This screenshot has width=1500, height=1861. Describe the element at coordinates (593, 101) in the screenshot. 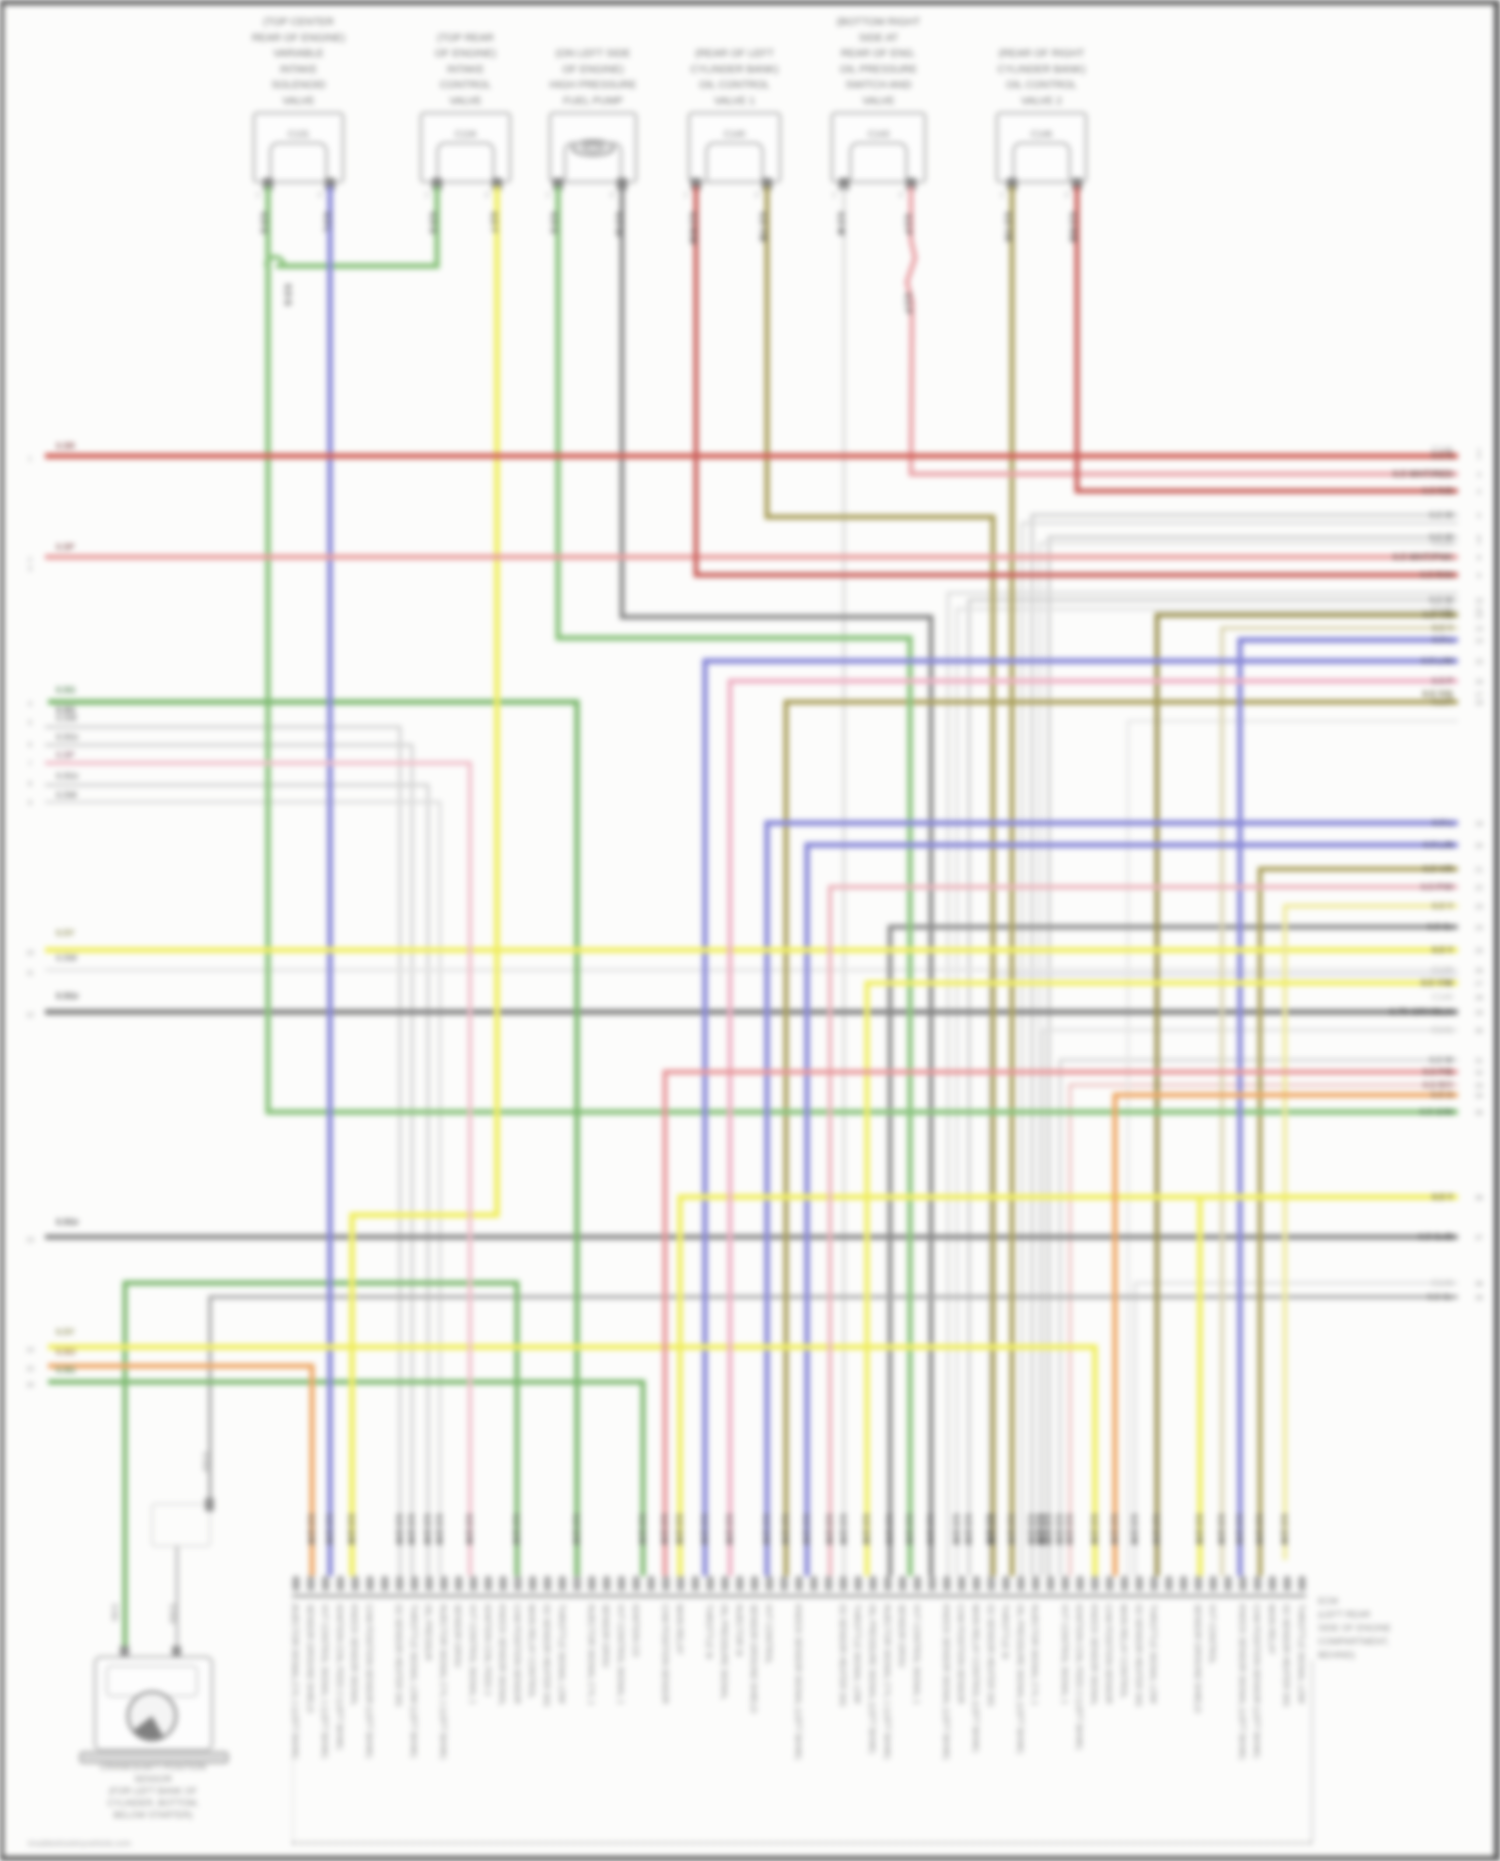

I see `svg-text: FUEL PUMP` at that location.